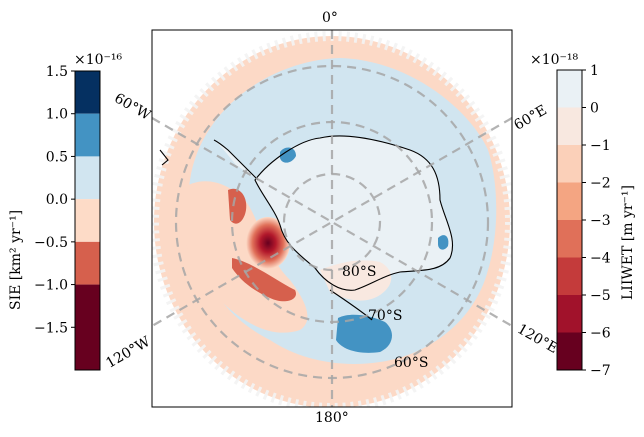  I want to click on left-colorbar-tick-label: 1.5, so click(57, 72).